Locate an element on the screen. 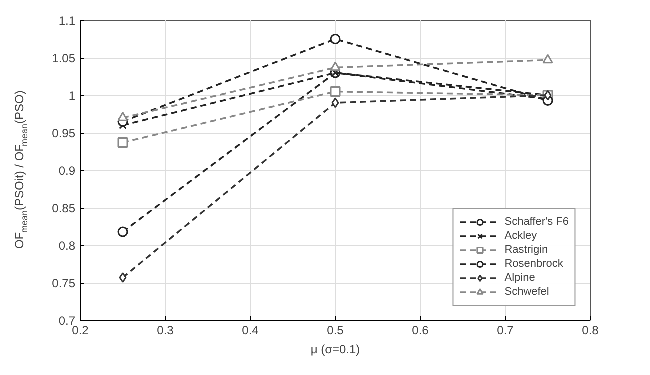 Image resolution: width=650 pixels, height=375 pixels. x-tick-label: 0.2 is located at coordinates (81, 331).